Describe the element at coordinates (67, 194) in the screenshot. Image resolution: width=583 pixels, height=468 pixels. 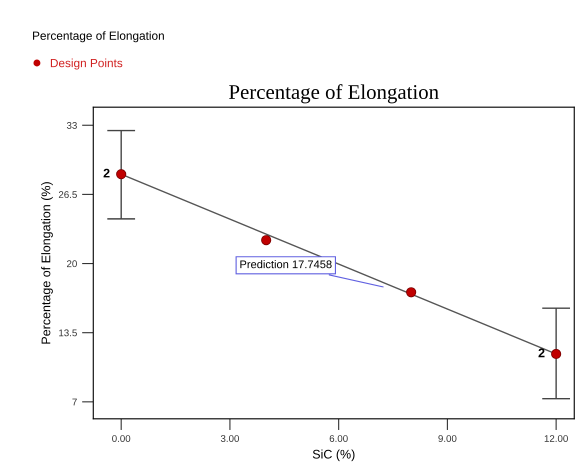
I see `y-tick-label: 26.5` at that location.